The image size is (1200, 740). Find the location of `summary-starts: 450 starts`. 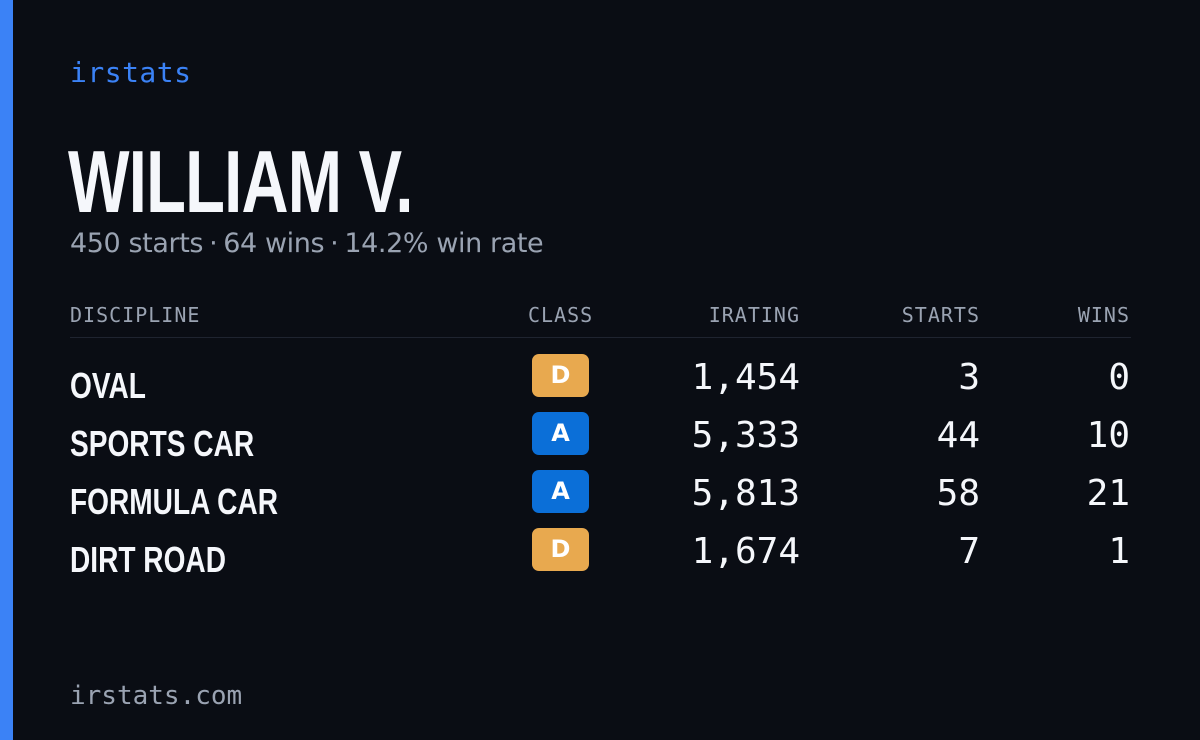

summary-starts: 450 starts is located at coordinates (137, 243).